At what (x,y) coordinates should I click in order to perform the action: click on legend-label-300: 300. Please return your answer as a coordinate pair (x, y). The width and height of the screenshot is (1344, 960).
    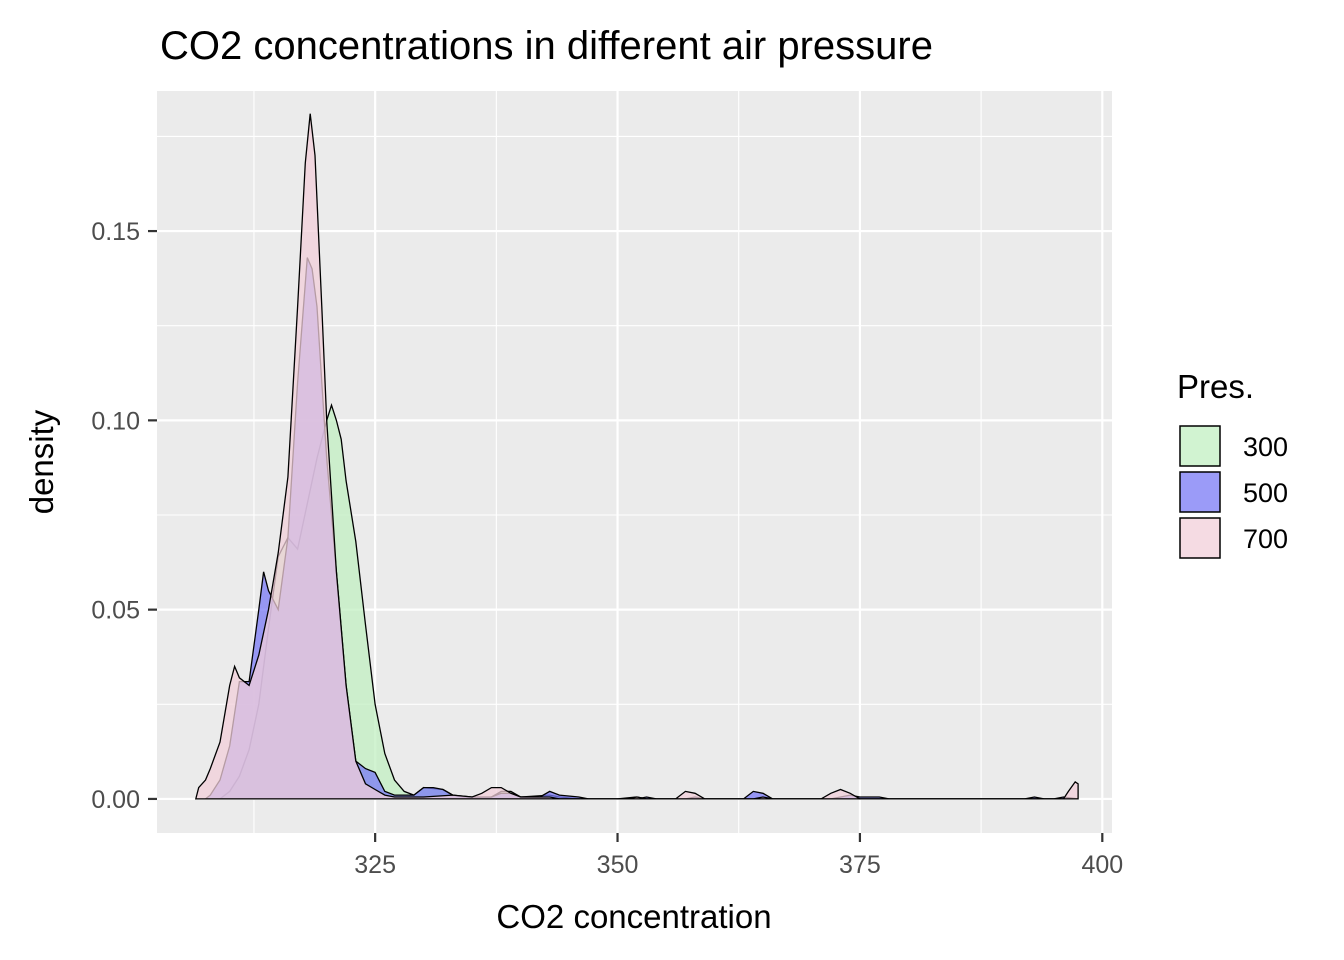
    Looking at the image, I should click on (1265, 447).